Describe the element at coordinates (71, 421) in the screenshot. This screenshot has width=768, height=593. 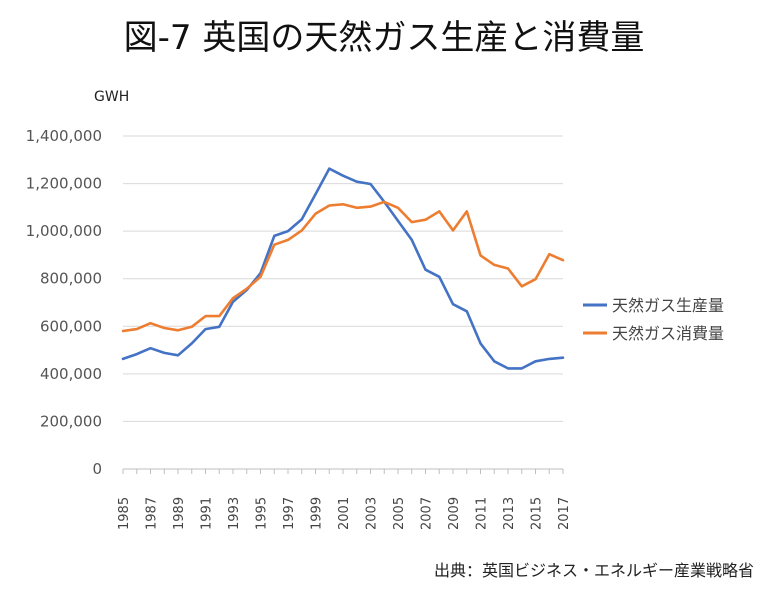
I see `y-tick-label: 200,000` at that location.